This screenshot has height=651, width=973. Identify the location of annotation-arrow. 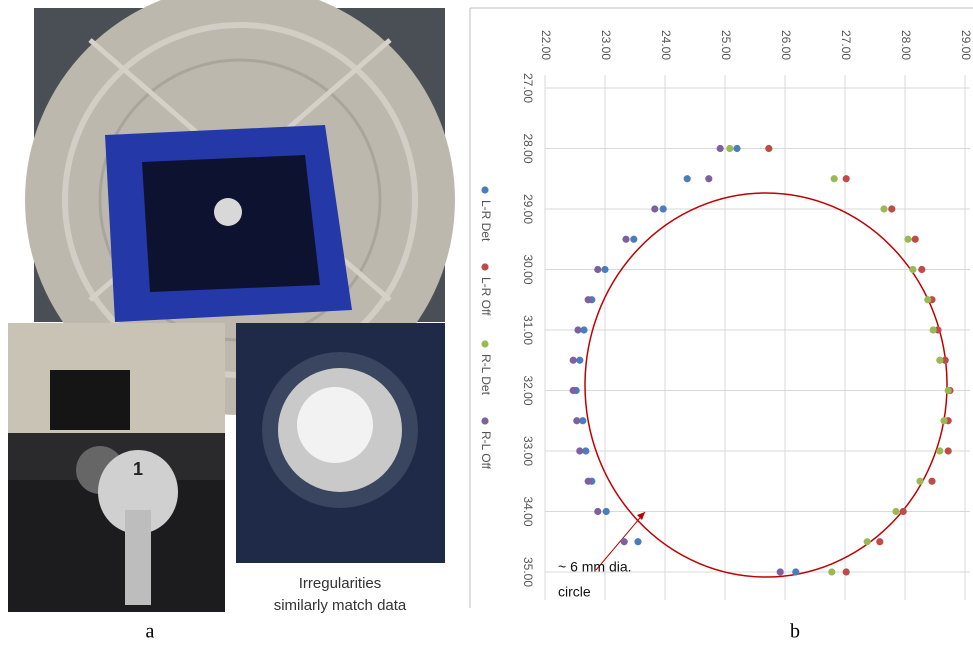
(620, 541).